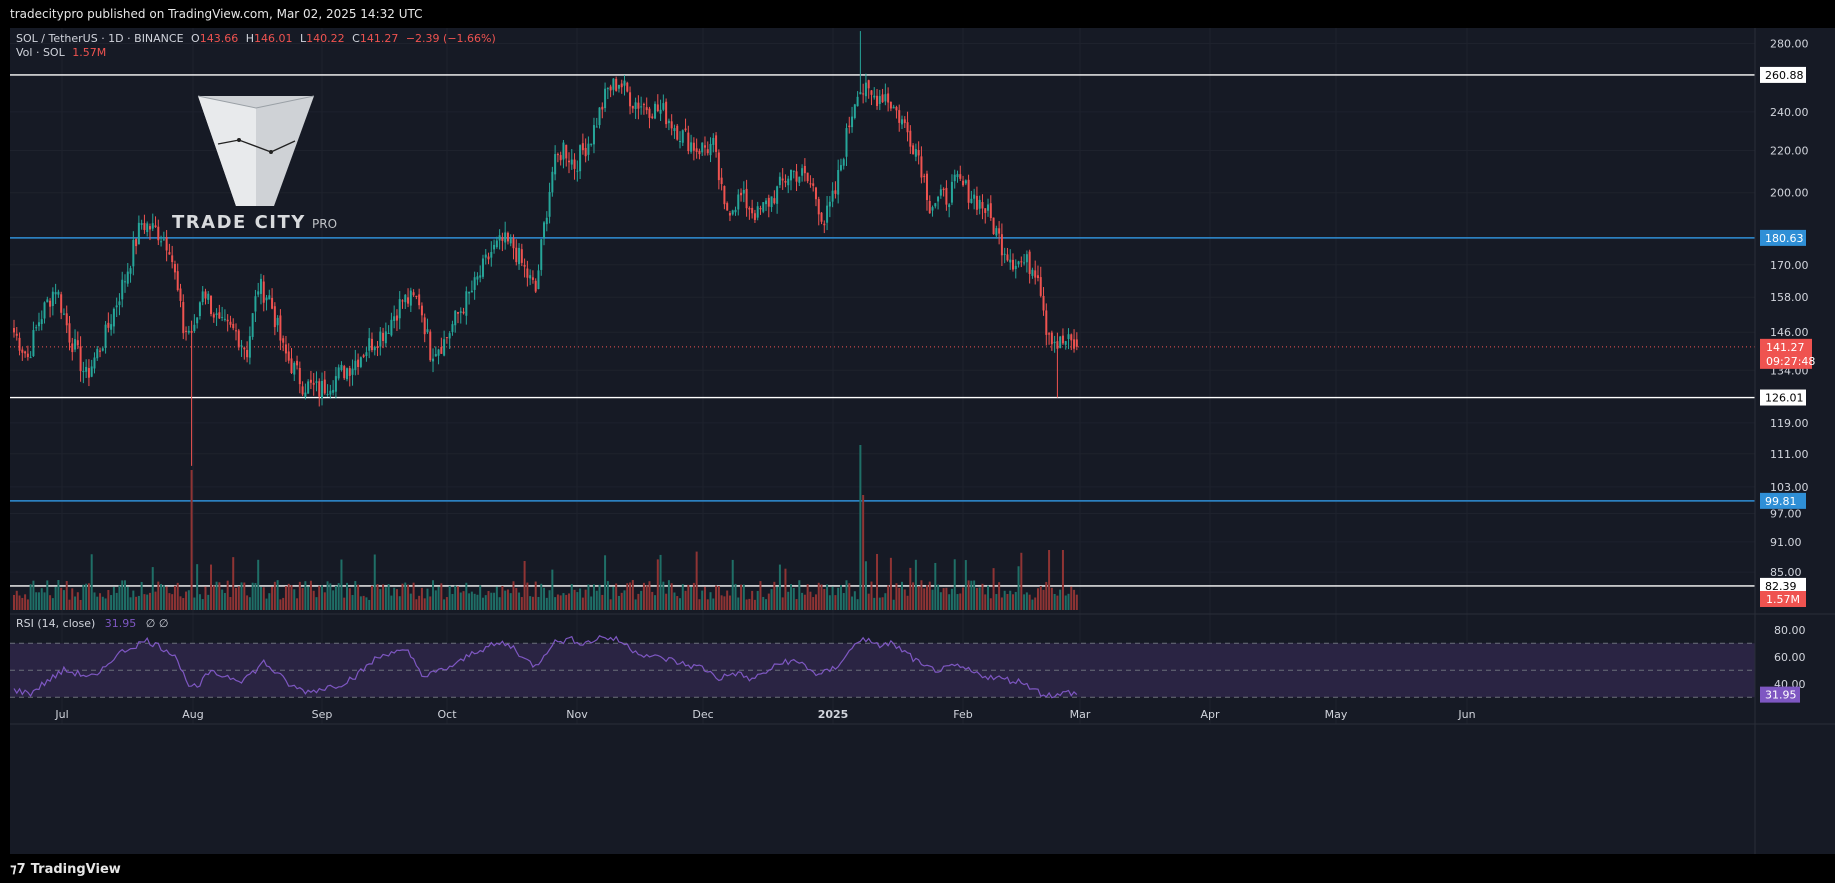 Image resolution: width=1835 pixels, height=883 pixels. I want to click on tradingview-logo: ⁊7 TradingView, so click(65, 869).